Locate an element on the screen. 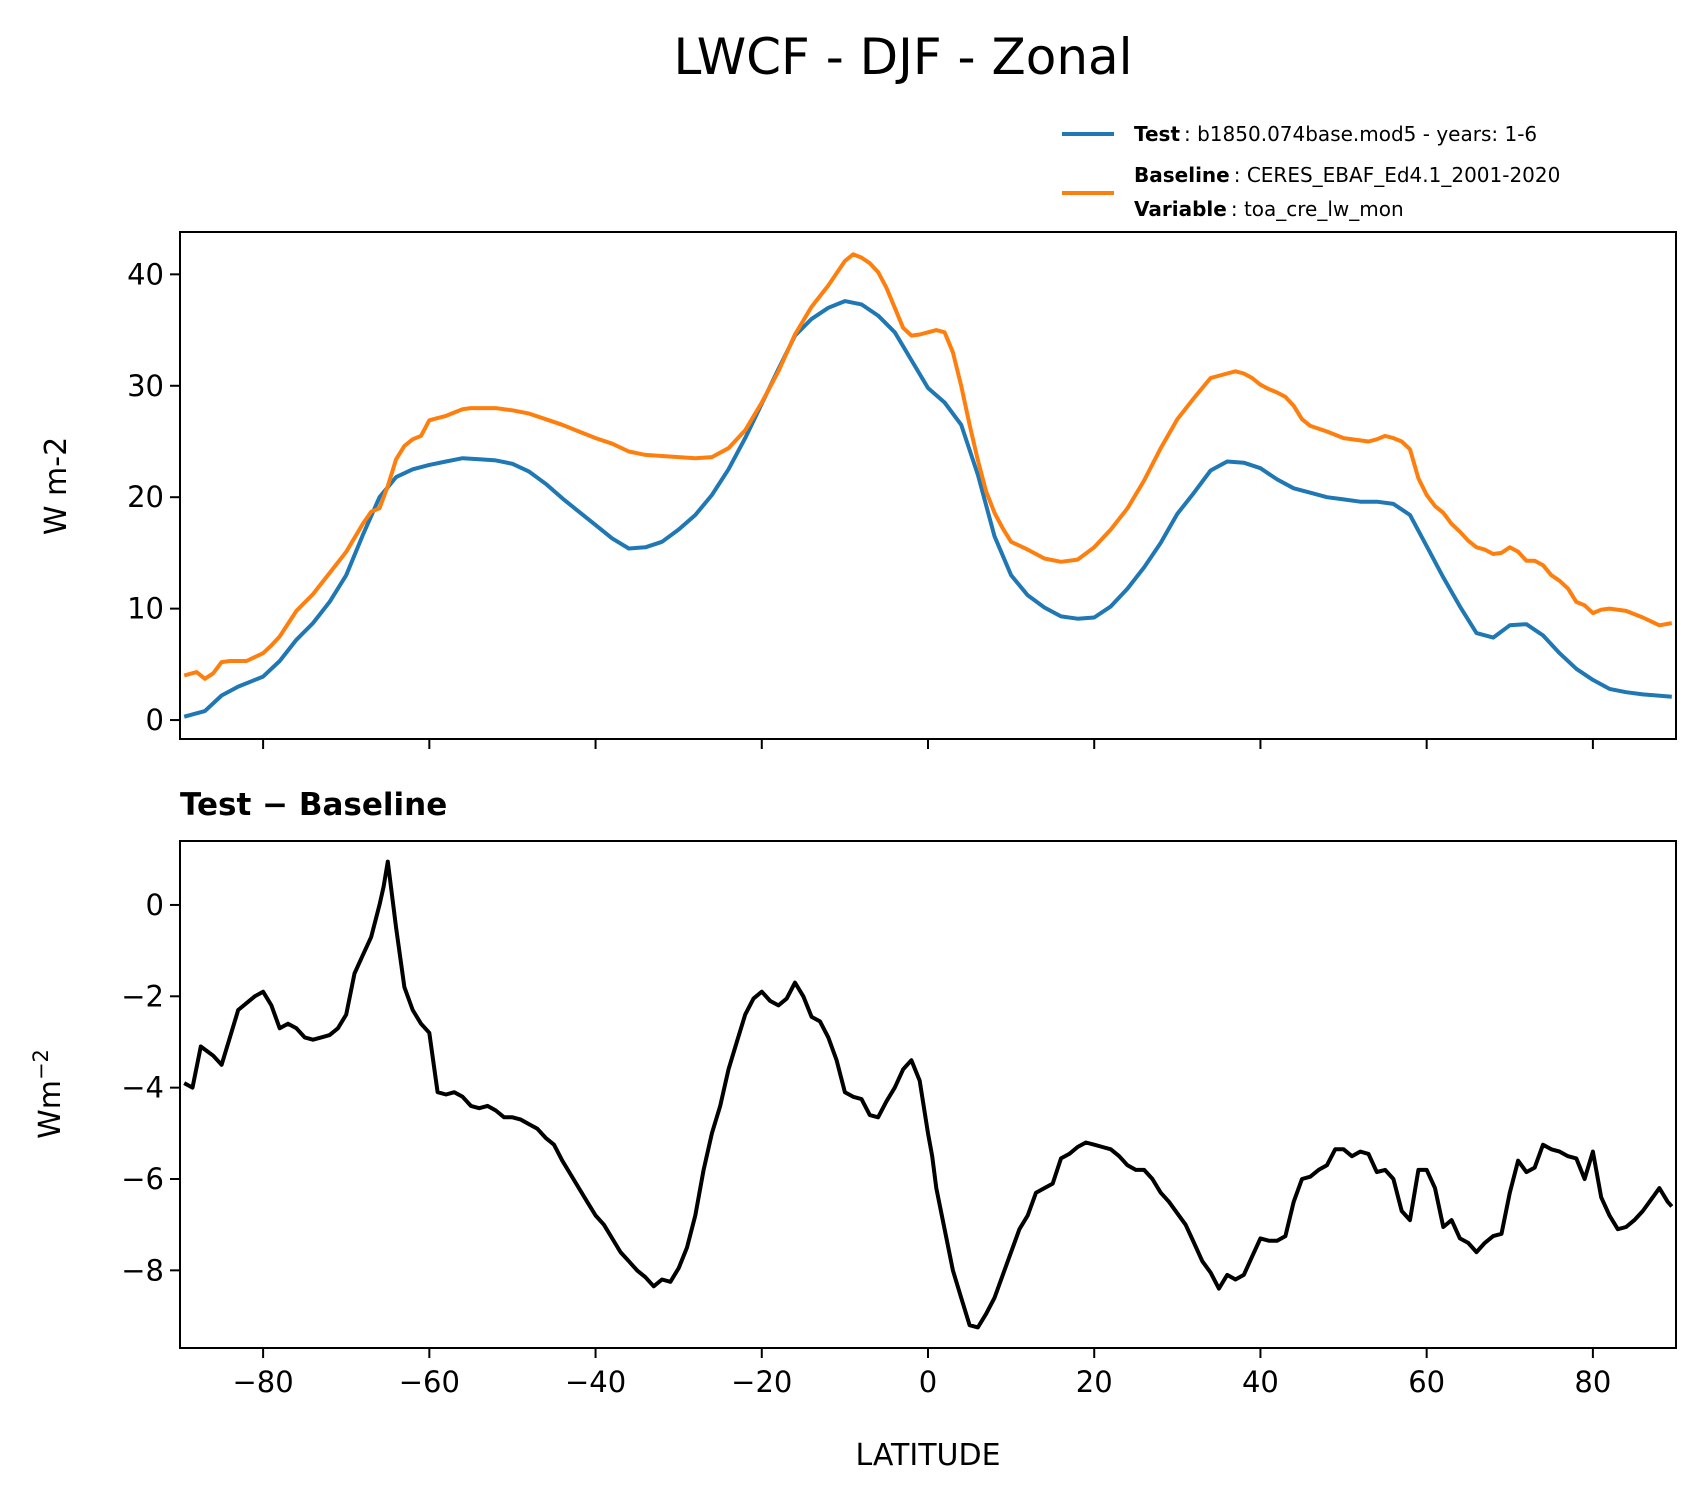 The image size is (1696, 1496). x-tick-label: −80 is located at coordinates (263, 1382).